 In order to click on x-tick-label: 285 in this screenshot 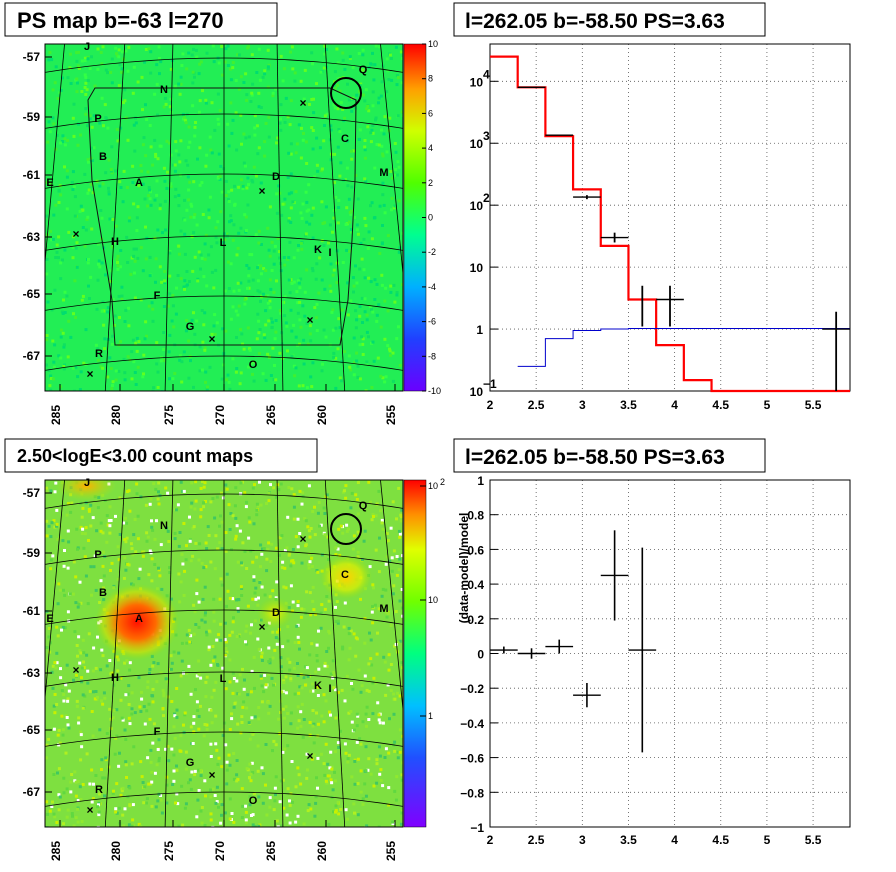, I will do `click(56, 415)`.